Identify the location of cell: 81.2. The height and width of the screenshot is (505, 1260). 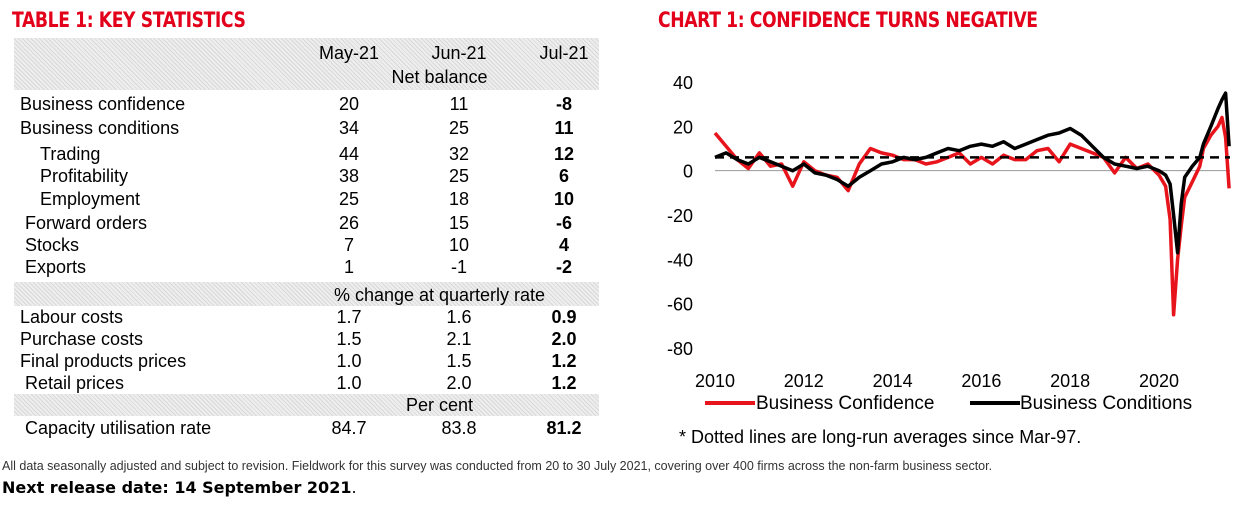
(564, 428).